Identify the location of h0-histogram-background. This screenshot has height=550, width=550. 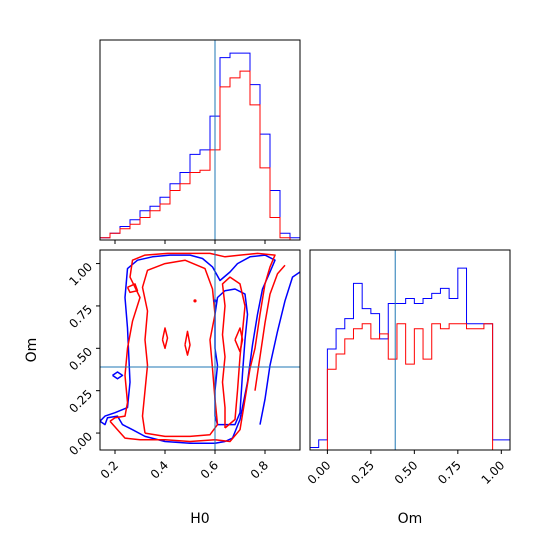
(200, 140).